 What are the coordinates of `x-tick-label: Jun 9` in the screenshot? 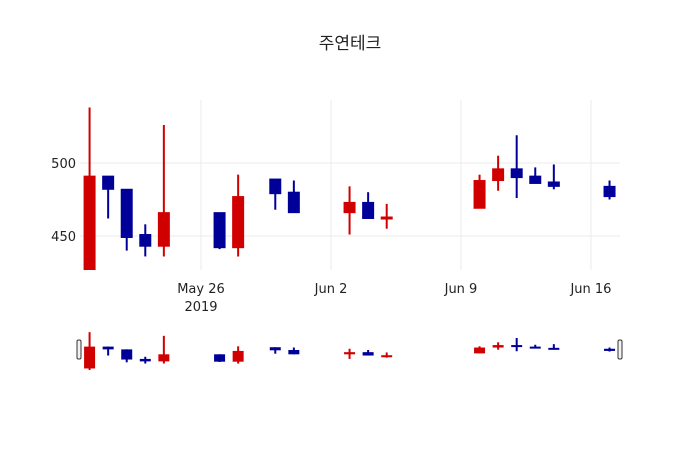 It's located at (461, 289).